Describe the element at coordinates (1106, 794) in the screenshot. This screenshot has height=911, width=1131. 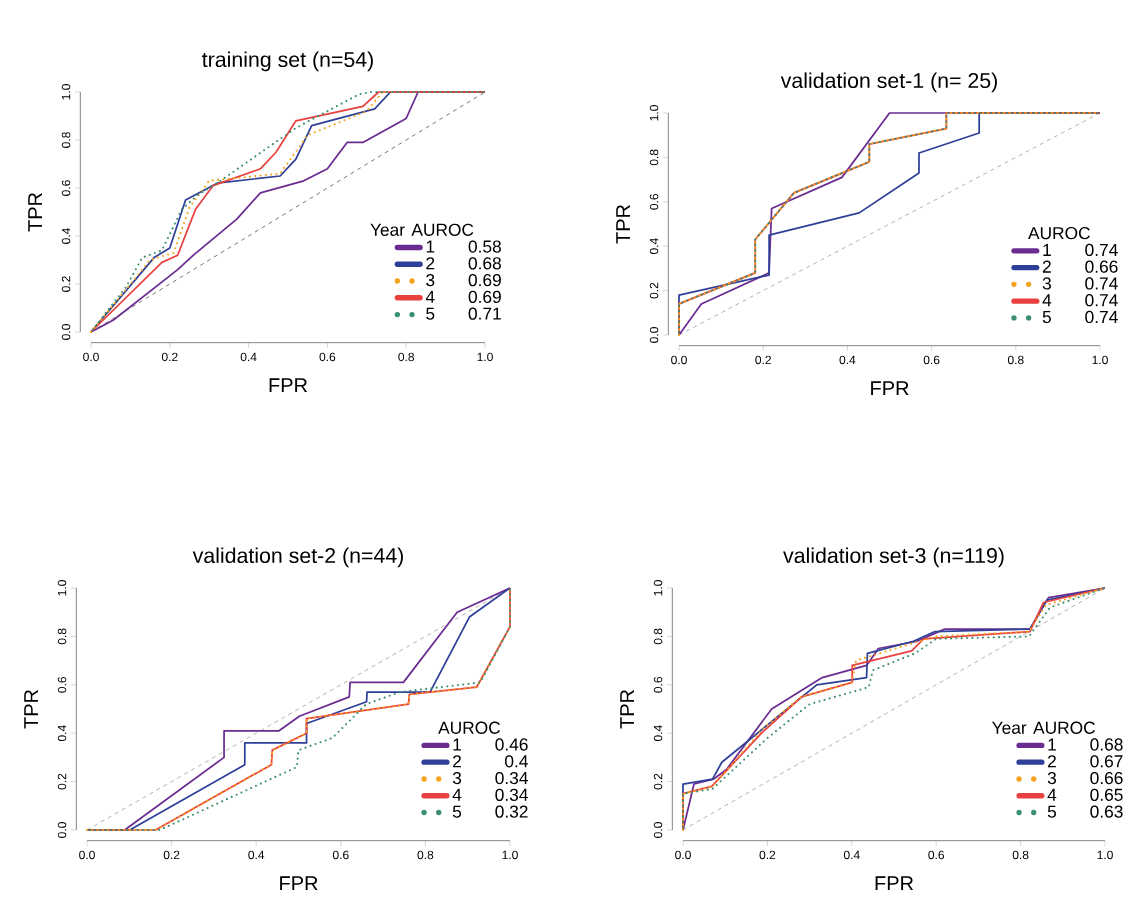
I see `annotation: 0.65` at that location.